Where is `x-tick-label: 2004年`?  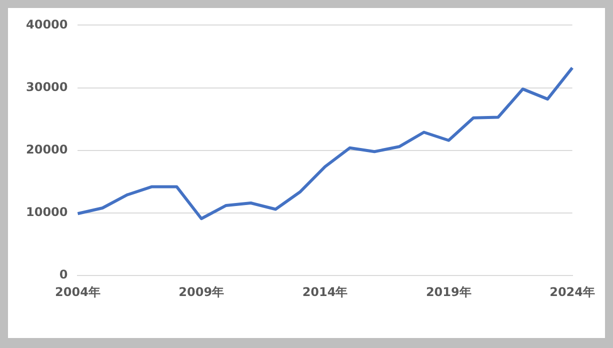
x-tick-label: 2004年 is located at coordinates (77, 291).